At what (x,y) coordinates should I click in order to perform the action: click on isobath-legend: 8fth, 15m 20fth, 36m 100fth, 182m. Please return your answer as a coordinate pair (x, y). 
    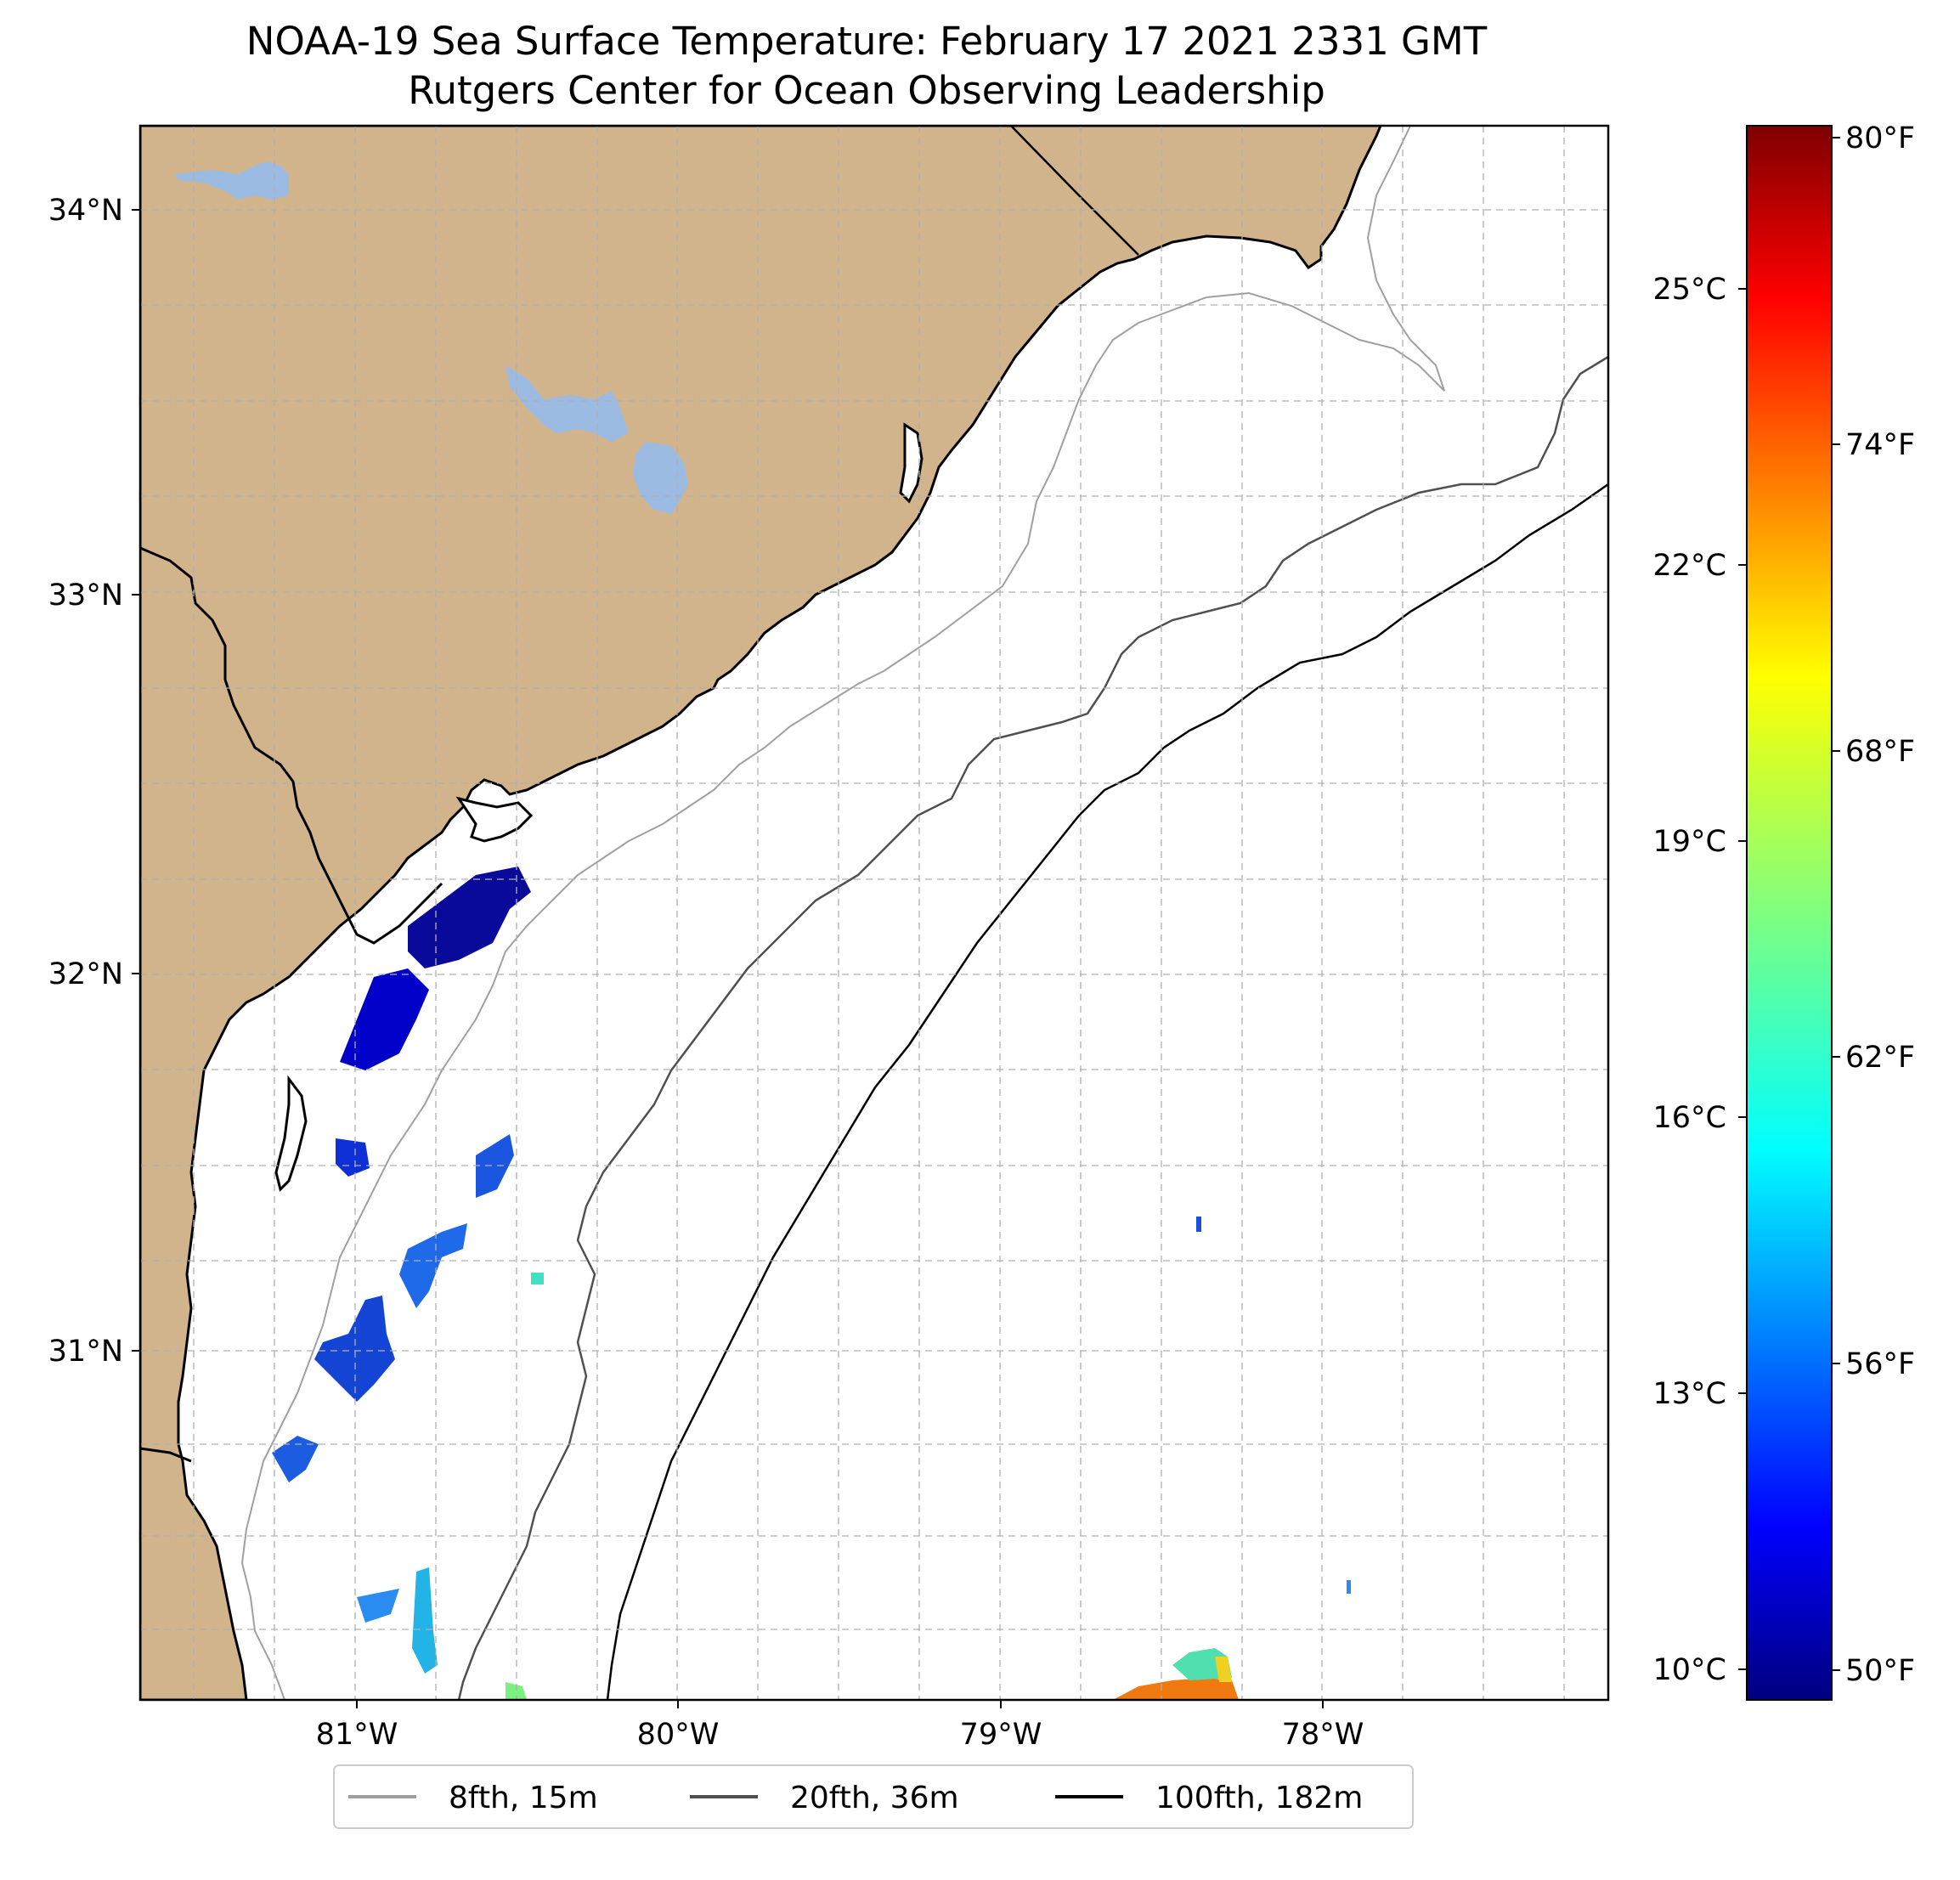
    Looking at the image, I should click on (874, 1797).